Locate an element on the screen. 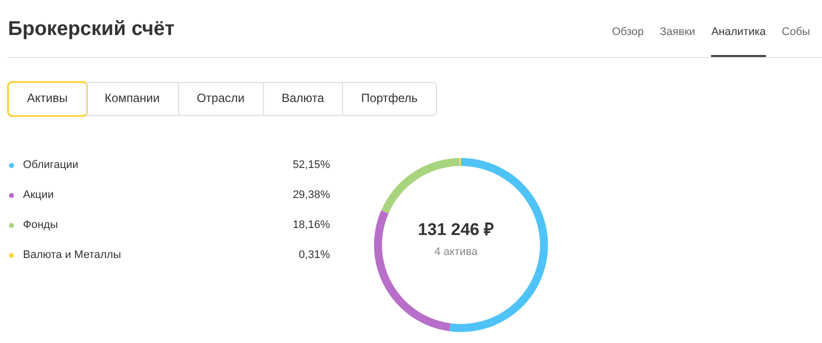 The image size is (822, 343). legend-label: Облигации is located at coordinates (51, 165).